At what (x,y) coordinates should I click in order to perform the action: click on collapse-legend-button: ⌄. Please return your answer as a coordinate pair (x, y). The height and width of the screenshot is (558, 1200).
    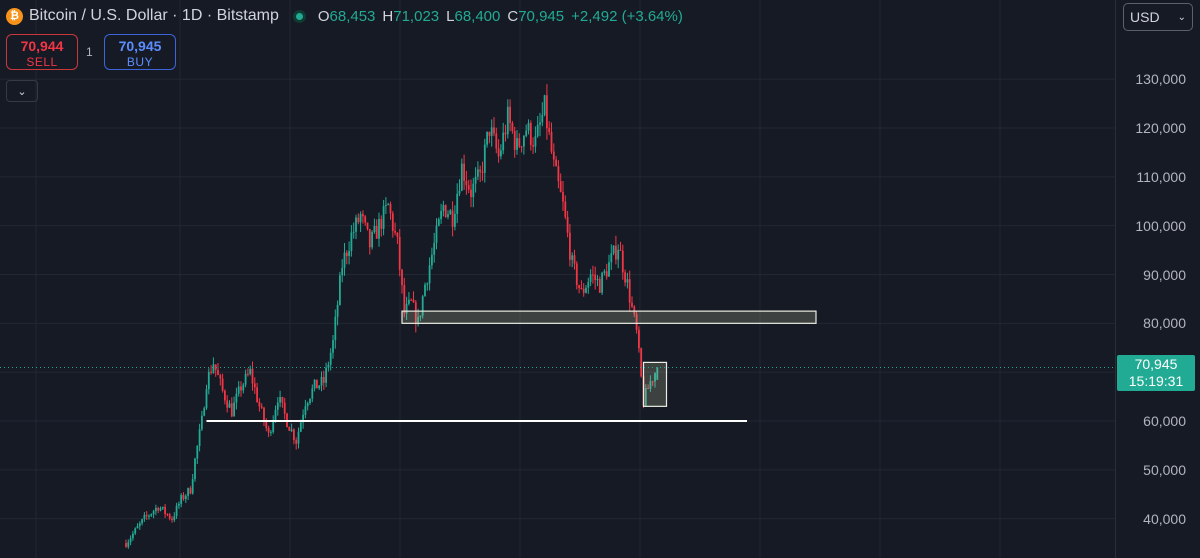
    Looking at the image, I should click on (22, 91).